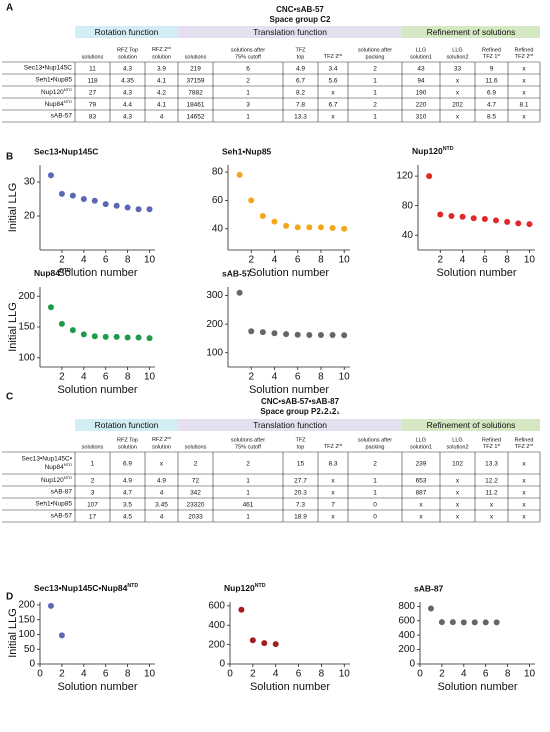 The height and width of the screenshot is (732, 550). I want to click on x-tick-label: 6, so click(298, 260).